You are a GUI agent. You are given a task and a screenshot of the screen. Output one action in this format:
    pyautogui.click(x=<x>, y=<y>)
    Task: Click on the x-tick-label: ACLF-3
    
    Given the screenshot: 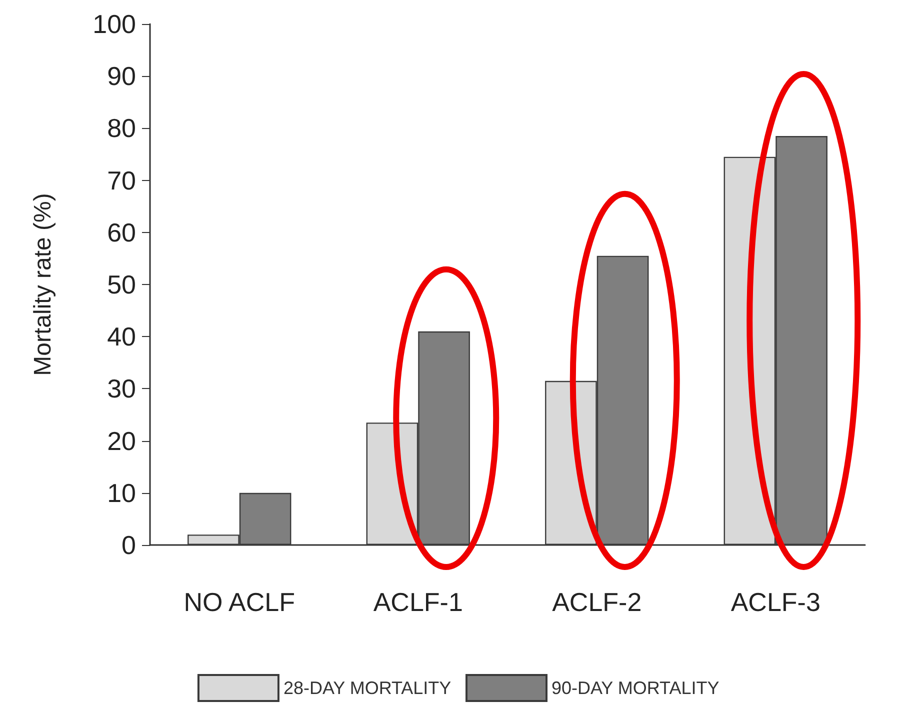 What is the action you would take?
    pyautogui.click(x=775, y=602)
    